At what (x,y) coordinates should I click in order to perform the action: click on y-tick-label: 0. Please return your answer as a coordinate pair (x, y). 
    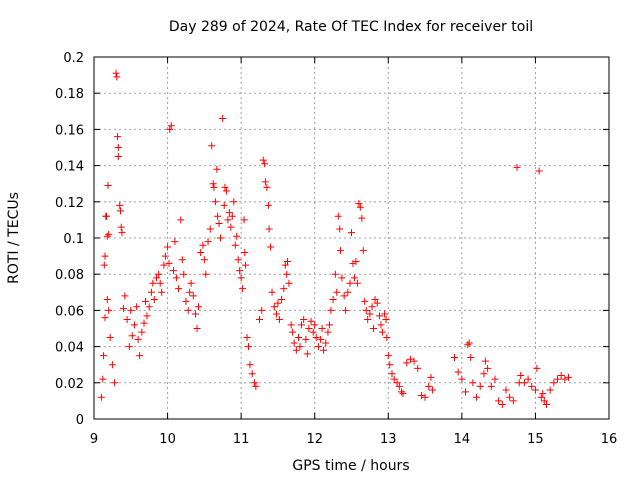
    Looking at the image, I should click on (80, 420).